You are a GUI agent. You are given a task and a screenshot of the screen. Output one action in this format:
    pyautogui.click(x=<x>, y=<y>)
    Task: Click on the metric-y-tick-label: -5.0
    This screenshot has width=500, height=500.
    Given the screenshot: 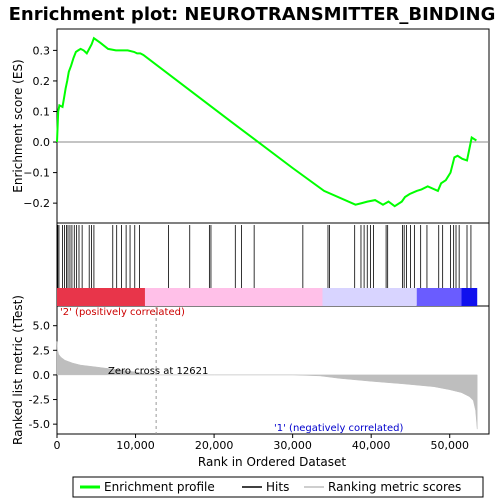 What is the action you would take?
    pyautogui.click(x=39, y=424)
    